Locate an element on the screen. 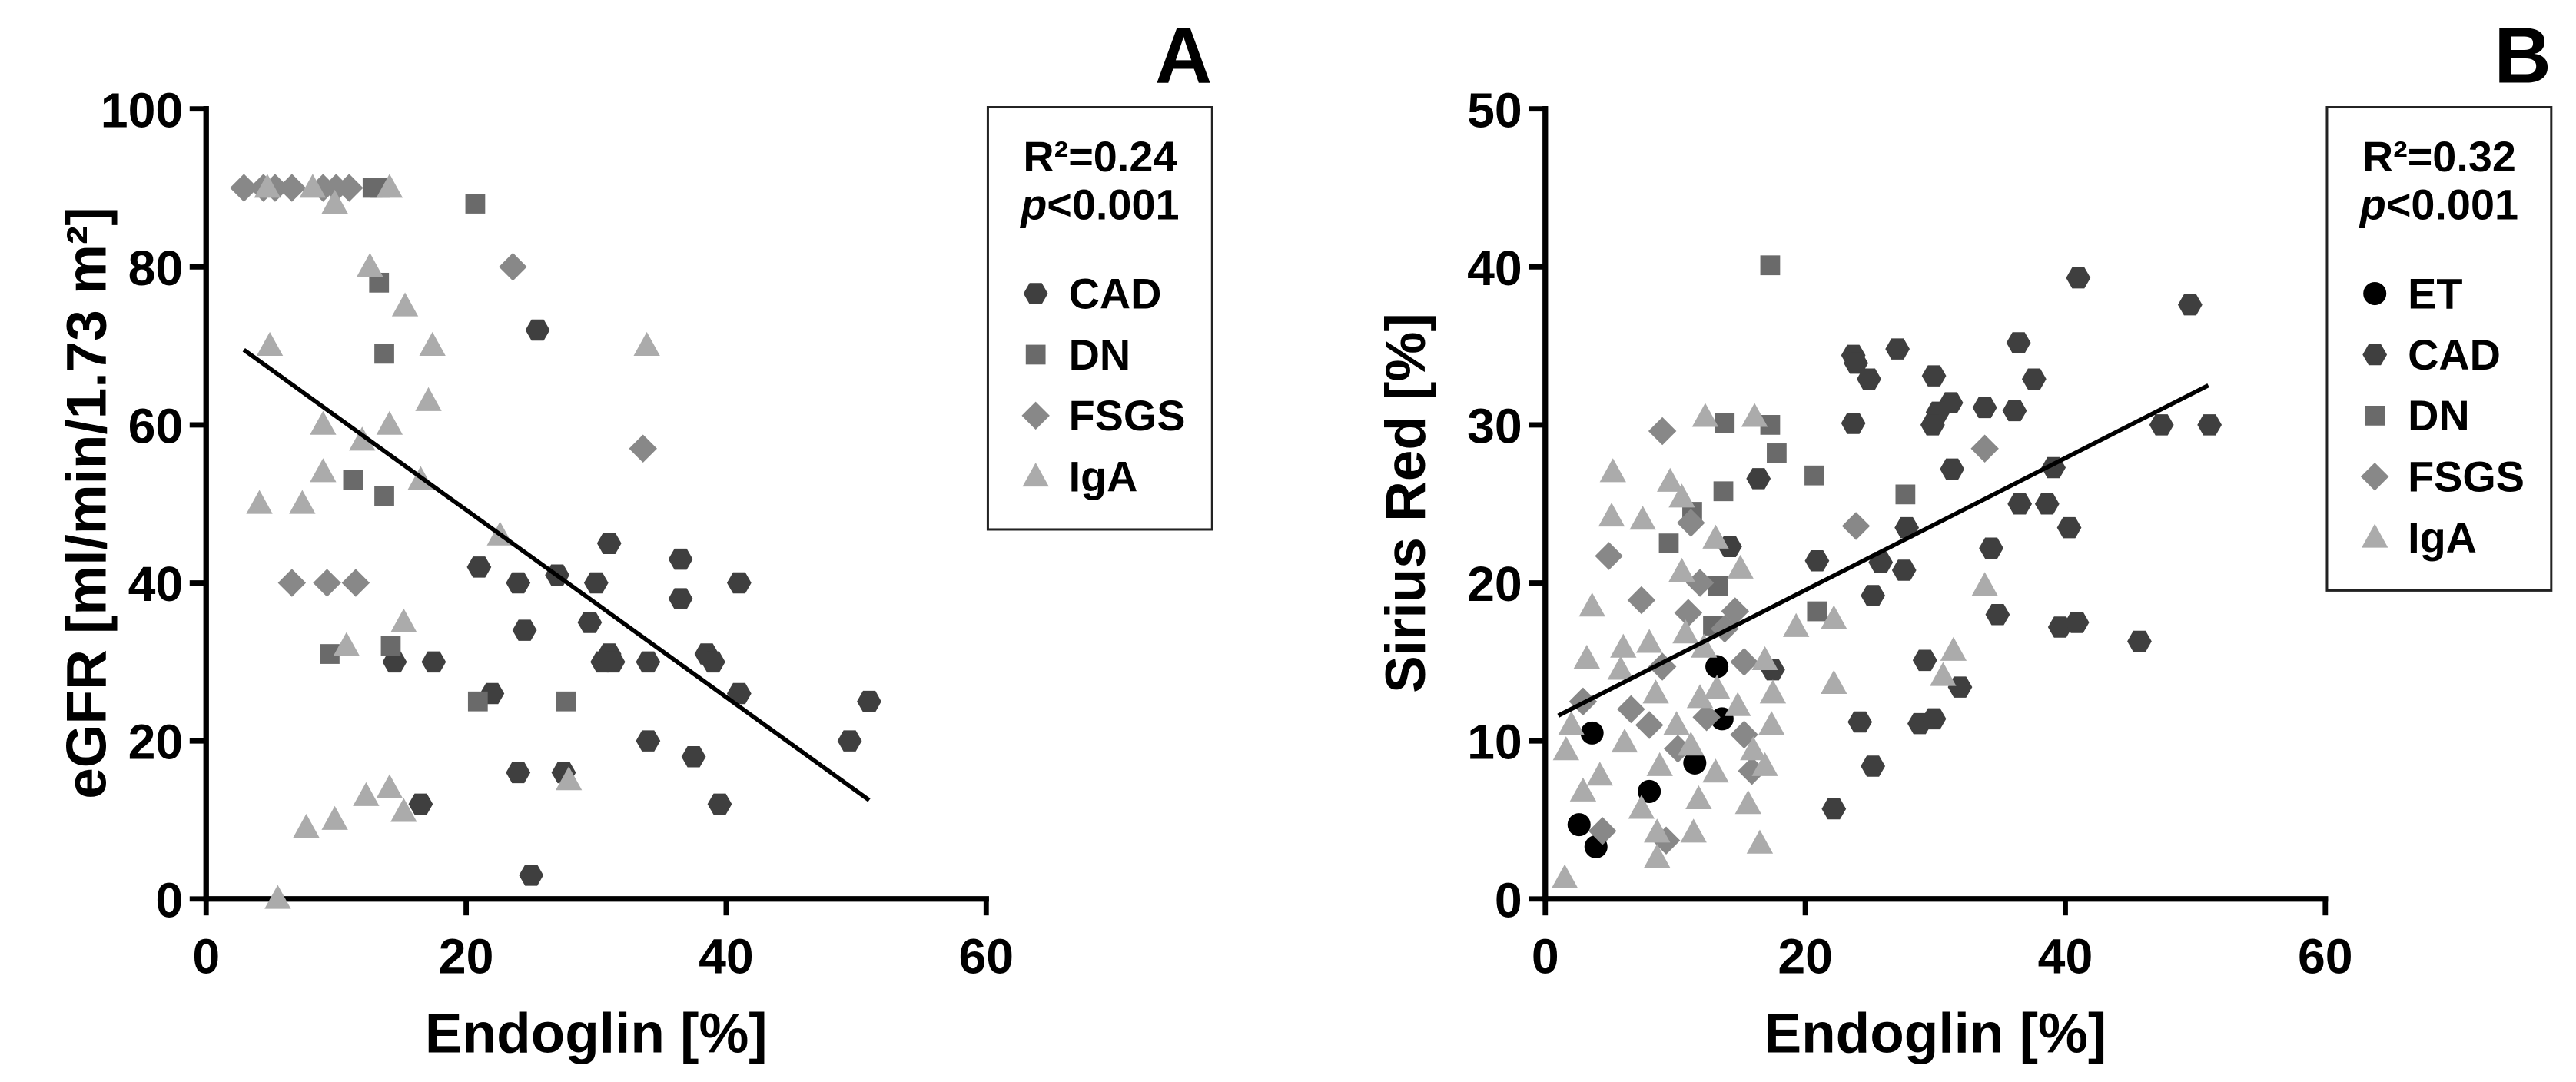 This screenshot has width=2576, height=1082. et-legend-marker is located at coordinates (2375, 294).